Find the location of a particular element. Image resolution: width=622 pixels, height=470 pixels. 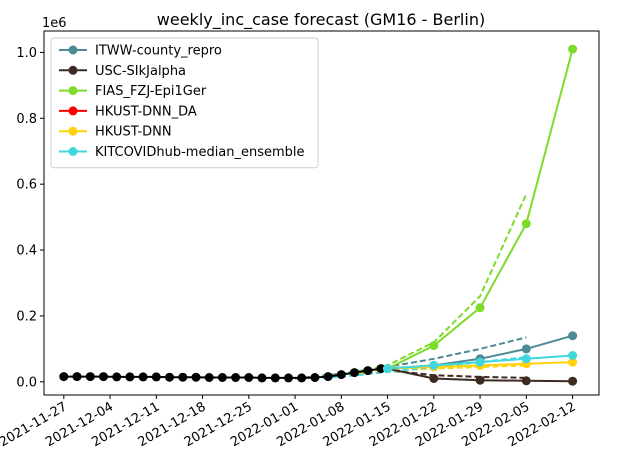

y-tick-label: 0.8 is located at coordinates (26, 119).